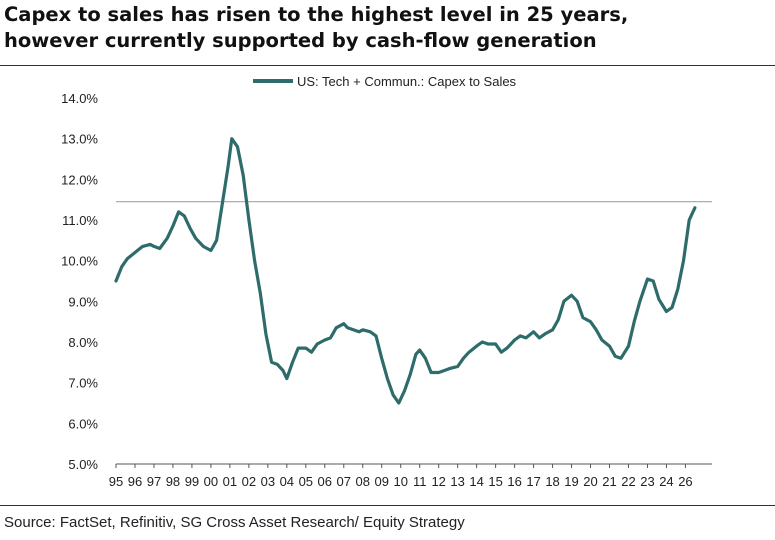 The image size is (775, 540). What do you see at coordinates (83, 342) in the screenshot?
I see `y-tick-label: 8.0%` at bounding box center [83, 342].